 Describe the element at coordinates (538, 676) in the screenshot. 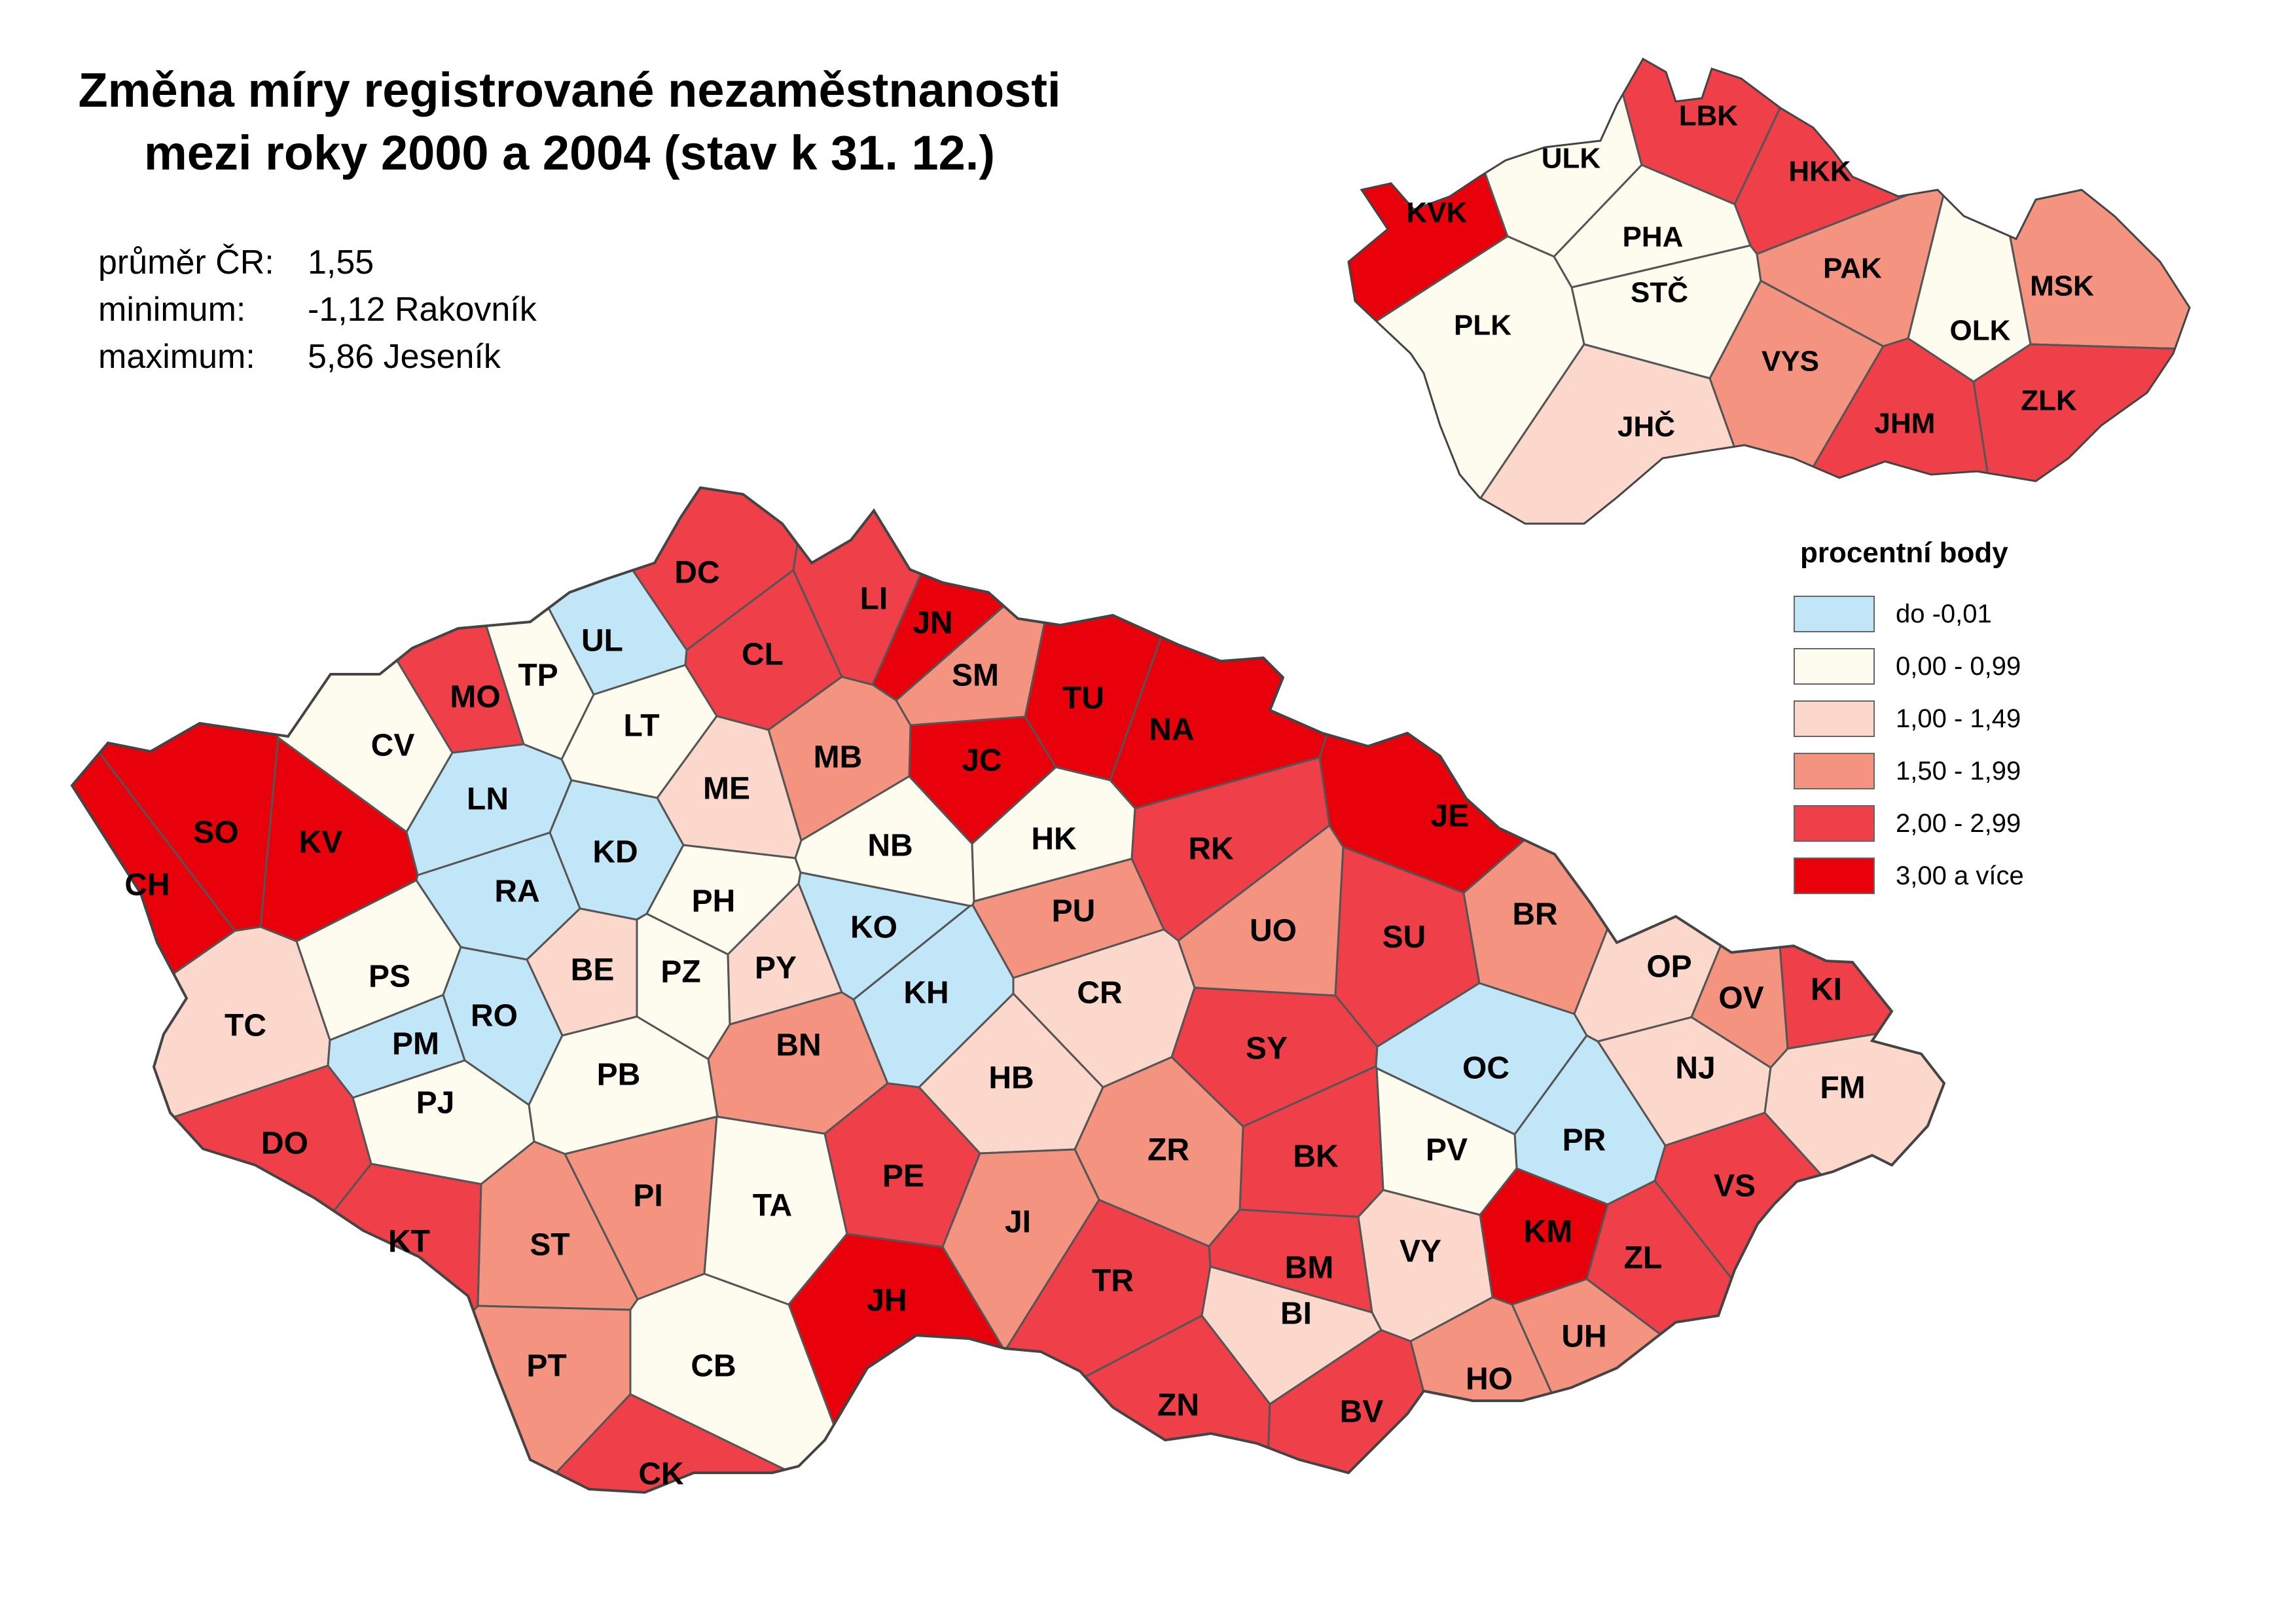

I see `district-label-tp: TP` at that location.